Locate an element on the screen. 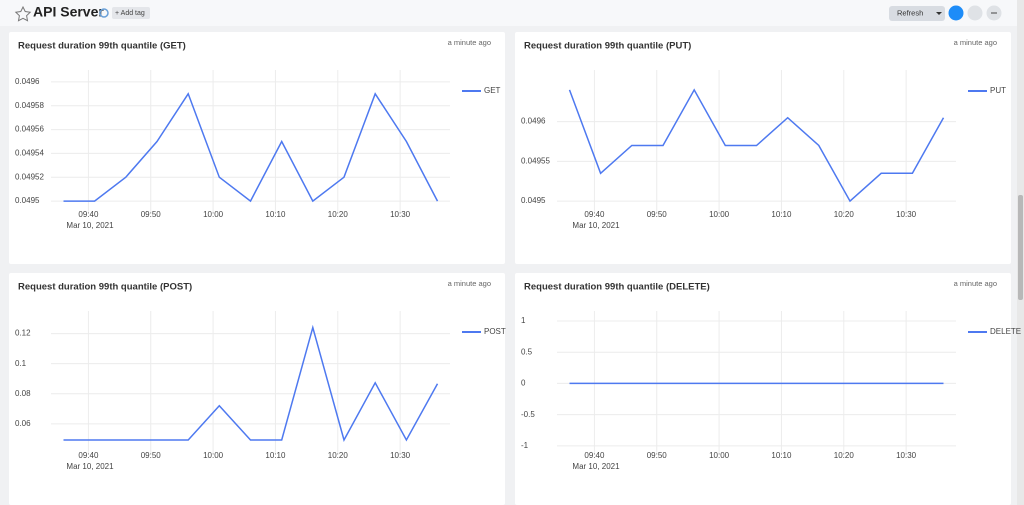 This screenshot has height=505, width=1024. refresh-button is located at coordinates (917, 13).